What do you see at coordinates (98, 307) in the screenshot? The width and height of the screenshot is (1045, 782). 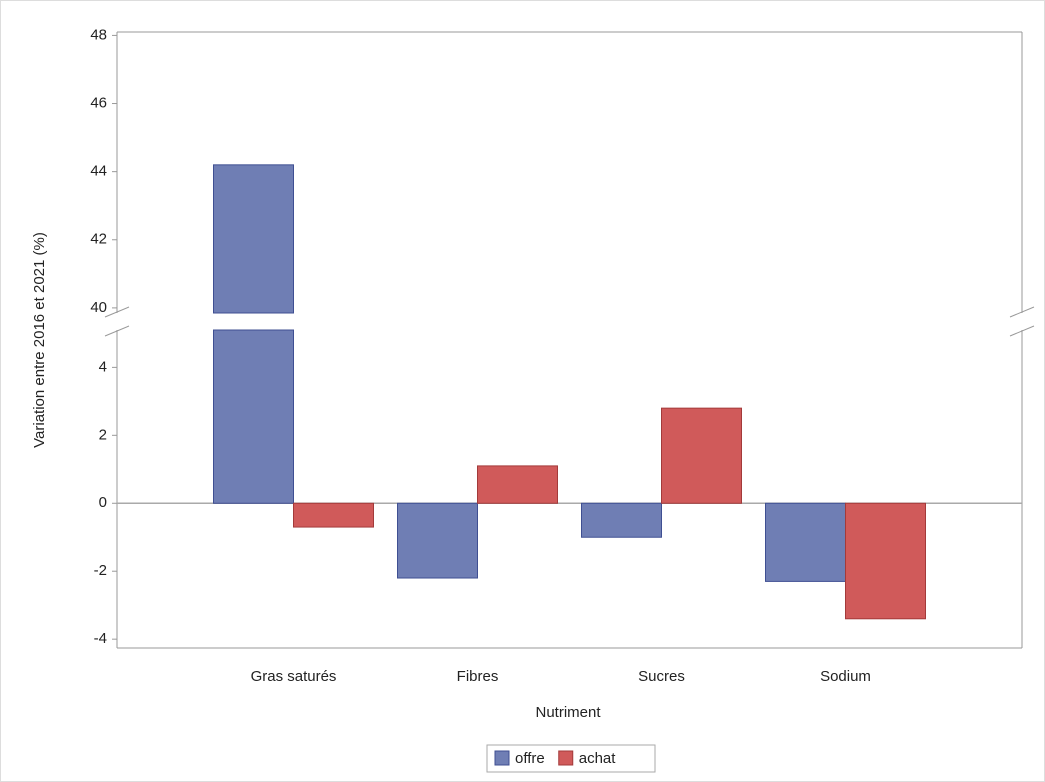 I see `y-tick-label: 40` at bounding box center [98, 307].